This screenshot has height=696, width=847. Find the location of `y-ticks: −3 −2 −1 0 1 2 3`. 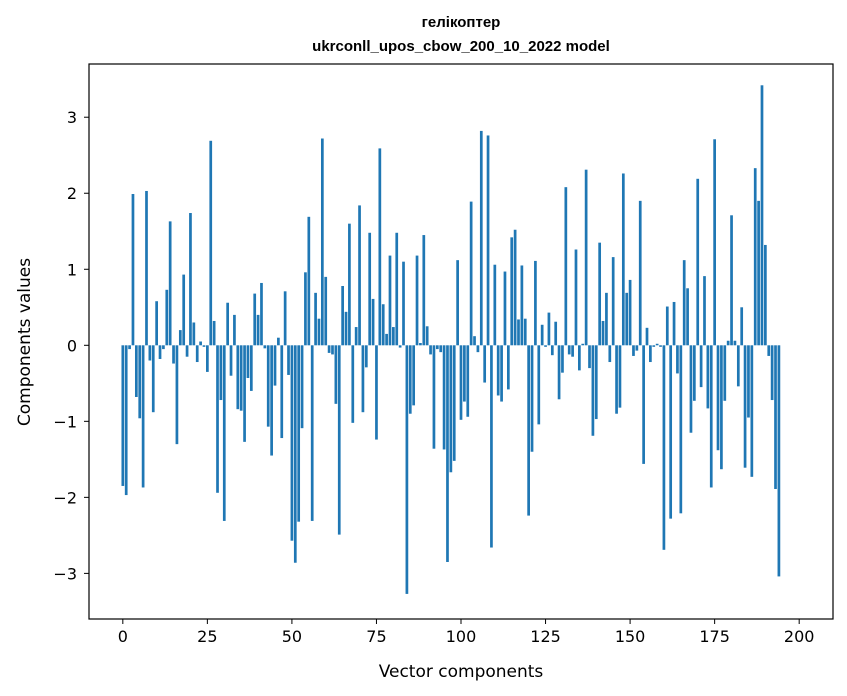

y-ticks: −3 −2 −1 0 1 2 3 is located at coordinates (71, 345).